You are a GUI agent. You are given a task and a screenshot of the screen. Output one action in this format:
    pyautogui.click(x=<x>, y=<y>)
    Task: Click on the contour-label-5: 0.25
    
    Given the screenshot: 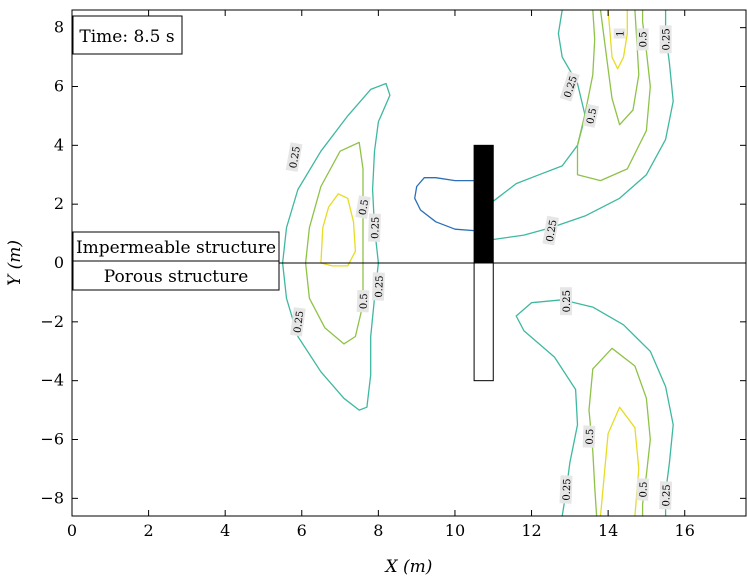 What is the action you would take?
    pyautogui.click(x=298, y=322)
    